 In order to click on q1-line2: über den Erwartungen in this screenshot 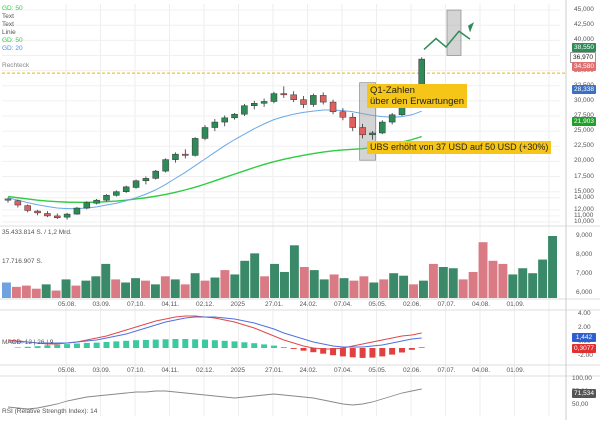, I will do `click(417, 101)`.